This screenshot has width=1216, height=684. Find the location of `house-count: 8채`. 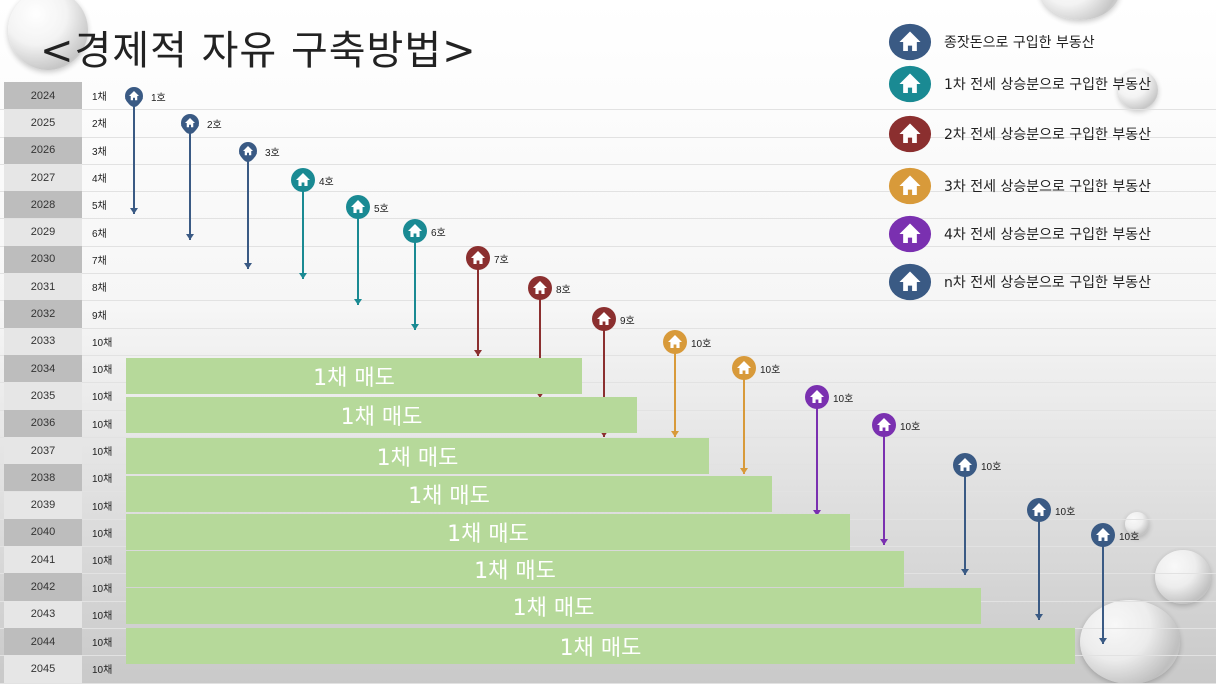

house-count: 8채 is located at coordinates (99, 289).